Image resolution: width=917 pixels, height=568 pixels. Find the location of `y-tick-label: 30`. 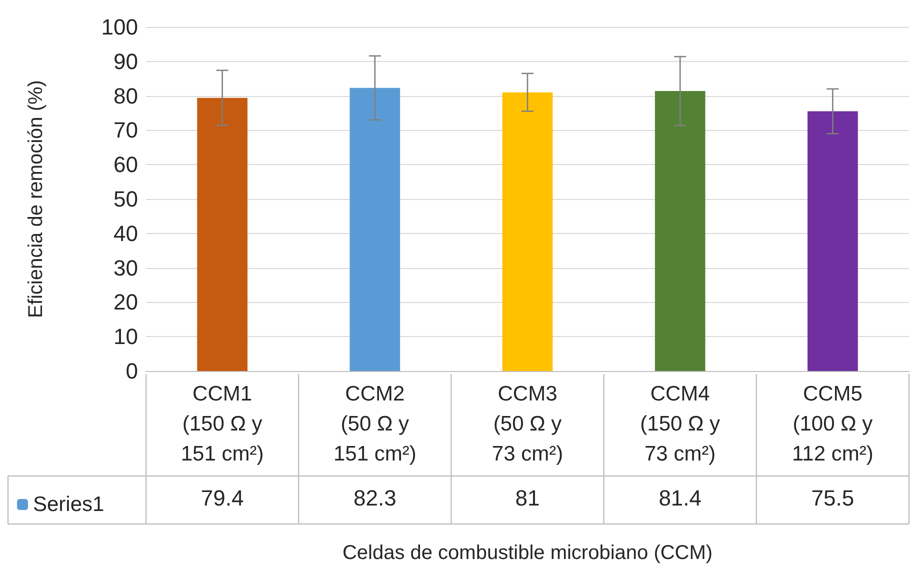

y-tick-label: 30 is located at coordinates (126, 267).